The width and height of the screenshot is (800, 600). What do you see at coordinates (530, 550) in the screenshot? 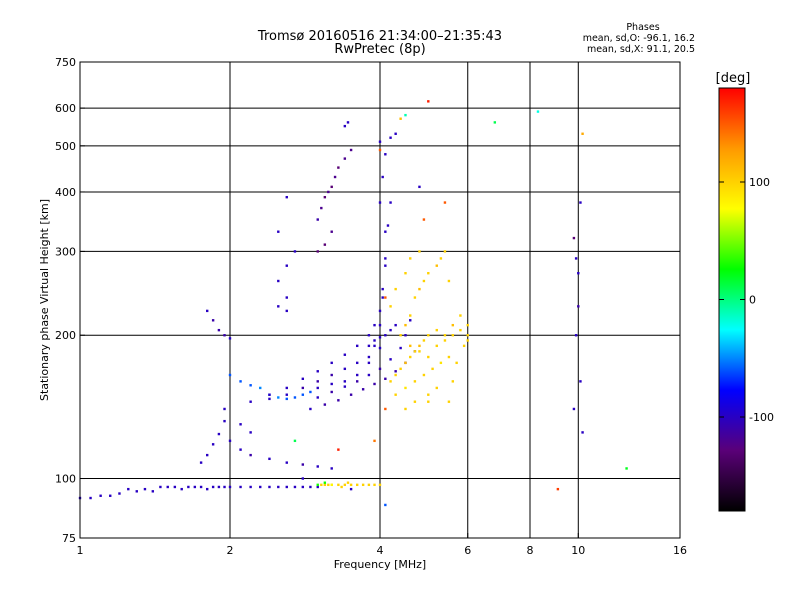
I see `x-tick-label: 8` at bounding box center [530, 550].